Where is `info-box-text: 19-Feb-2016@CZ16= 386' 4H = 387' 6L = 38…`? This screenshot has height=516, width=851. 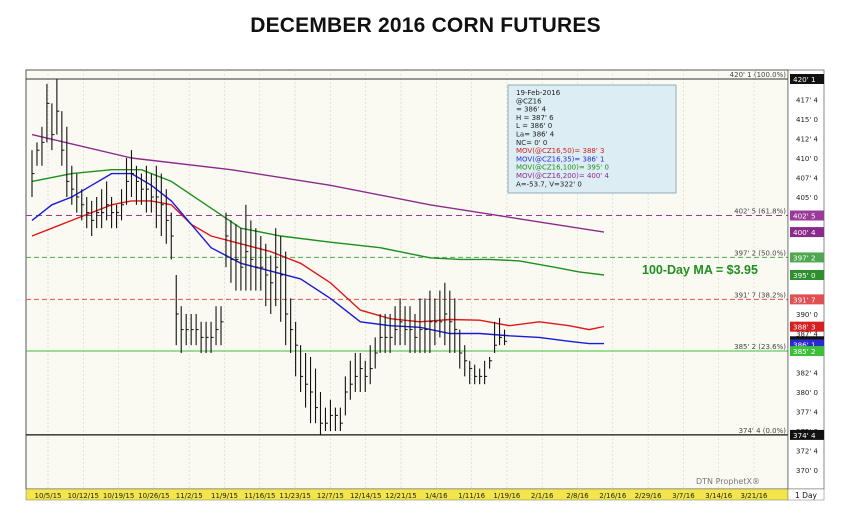 info-box-text: 19-Feb-2016@CZ16= 386' 4H = 387' 6L = 38… is located at coordinates (562, 138).